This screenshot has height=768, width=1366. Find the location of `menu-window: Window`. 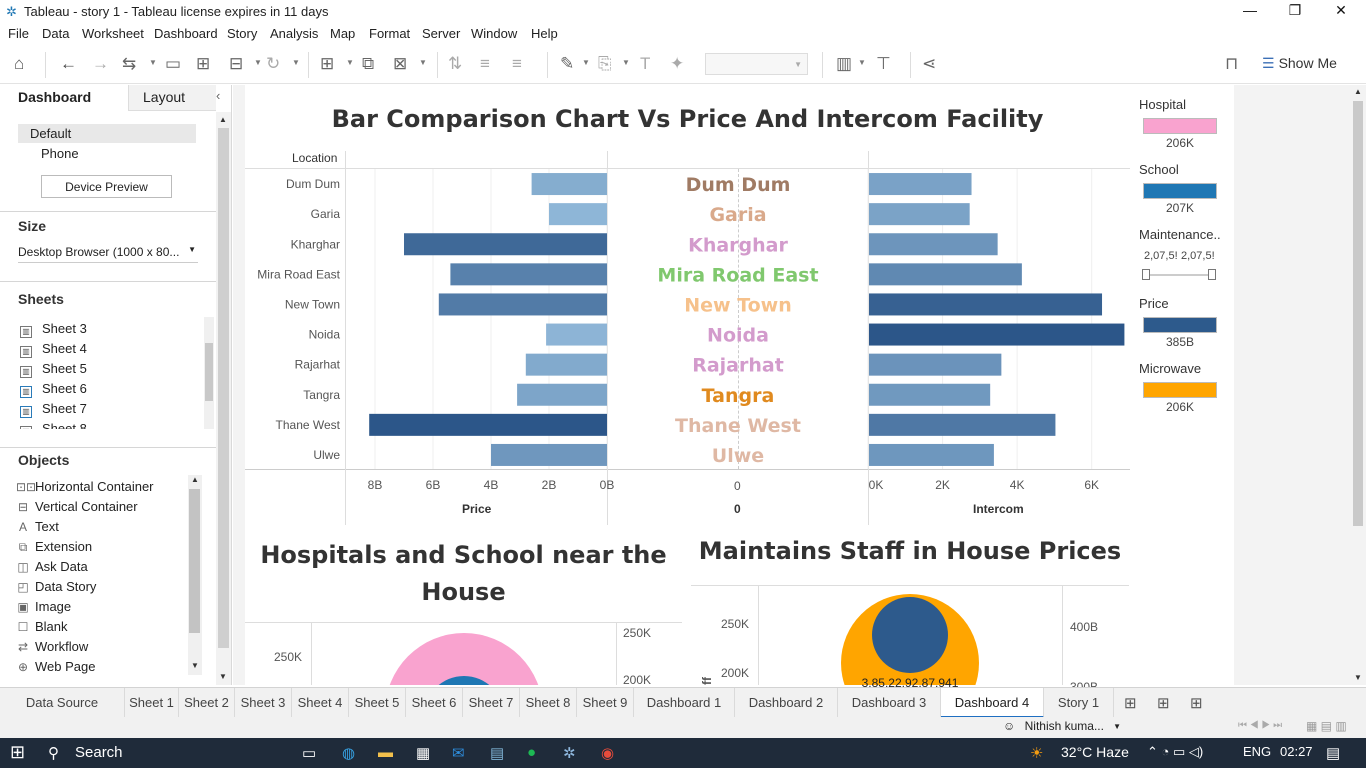

menu-window: Window is located at coordinates (494, 33).